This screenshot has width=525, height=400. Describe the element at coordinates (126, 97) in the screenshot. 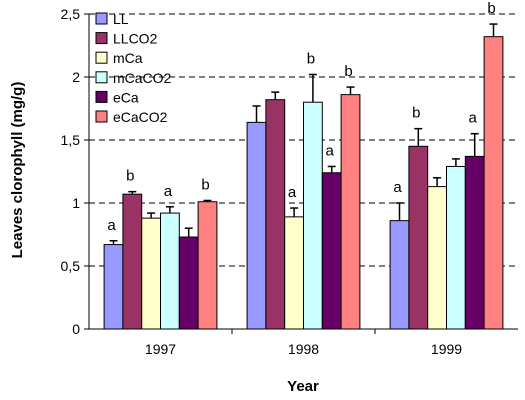

I see `legend-label: eCa` at that location.